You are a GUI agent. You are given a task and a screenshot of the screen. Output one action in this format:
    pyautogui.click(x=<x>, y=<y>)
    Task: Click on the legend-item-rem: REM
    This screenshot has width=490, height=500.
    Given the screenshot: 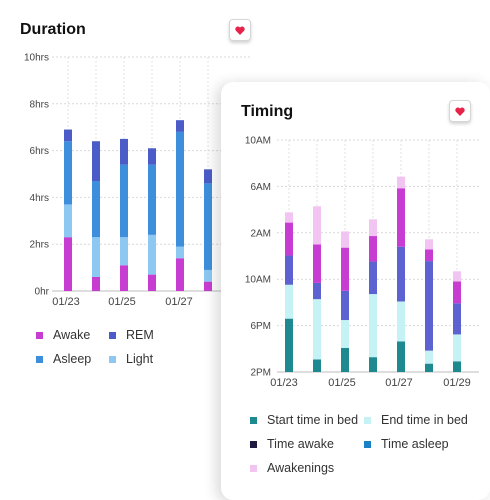 What is the action you would take?
    pyautogui.click(x=131, y=335)
    